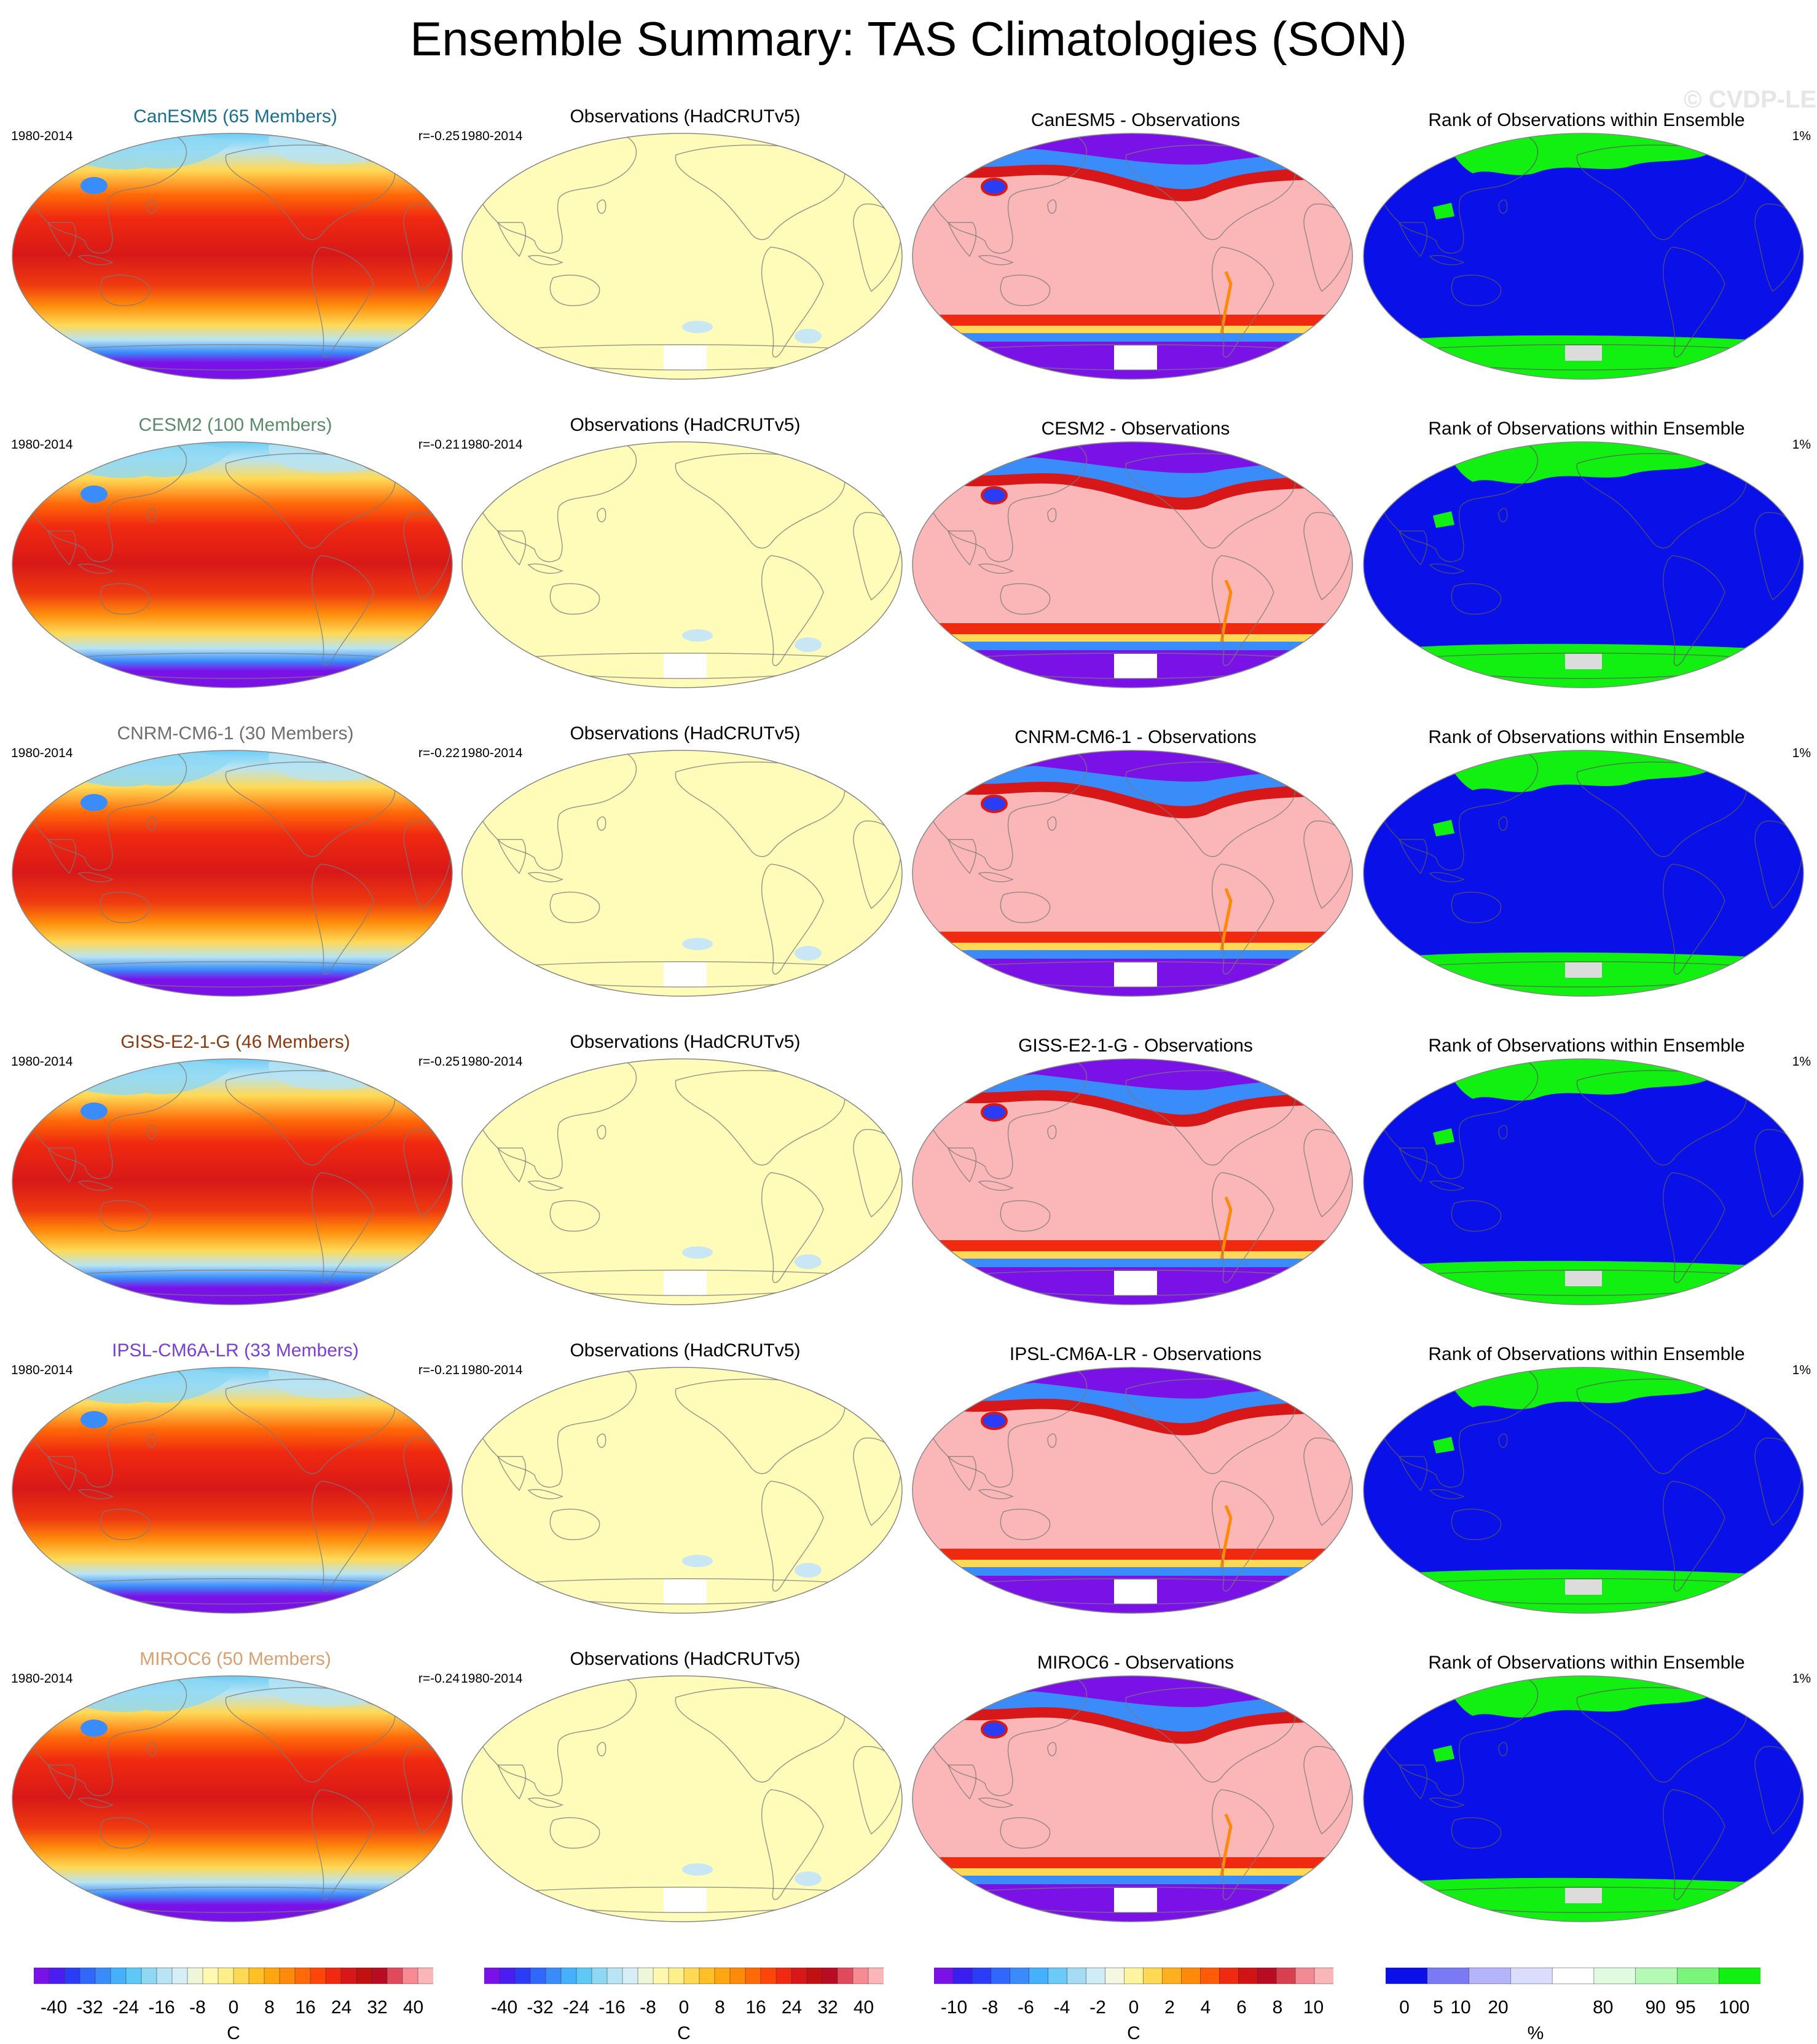  What do you see at coordinates (235, 733) in the screenshot?
I see `model-panel-title: CNRM-CM6-1 (30 Members)` at bounding box center [235, 733].